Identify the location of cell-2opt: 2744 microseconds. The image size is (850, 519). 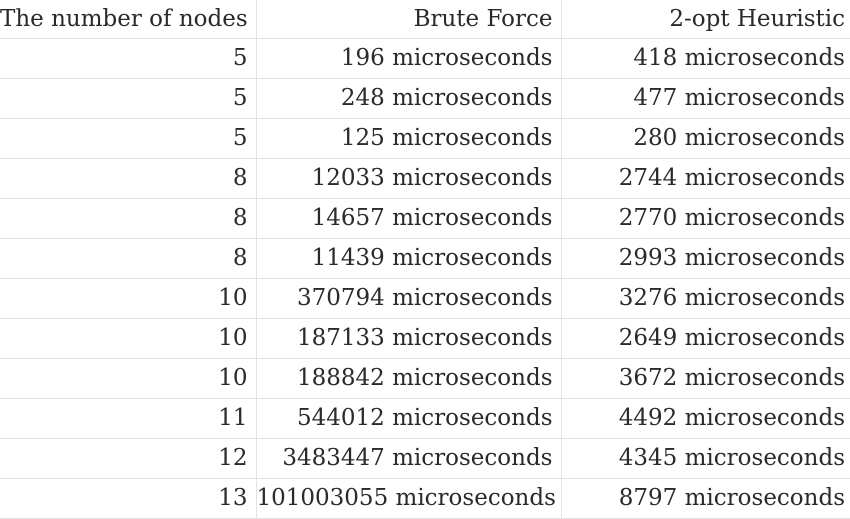
(705, 178).